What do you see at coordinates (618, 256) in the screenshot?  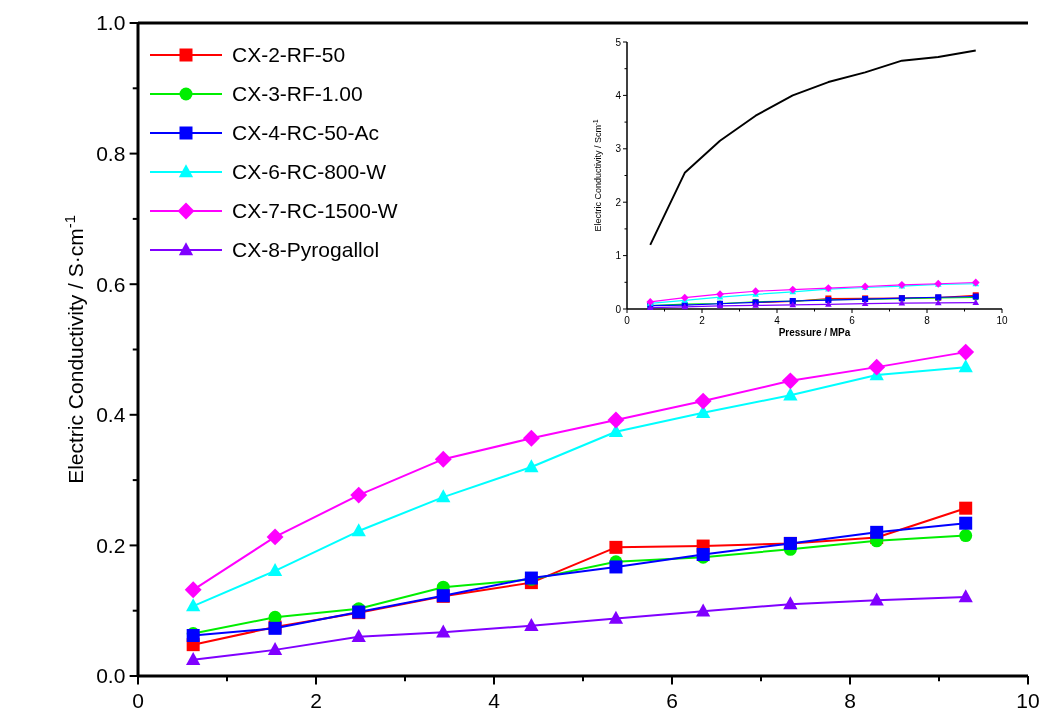 I see `y-tick-label: 1` at bounding box center [618, 256].